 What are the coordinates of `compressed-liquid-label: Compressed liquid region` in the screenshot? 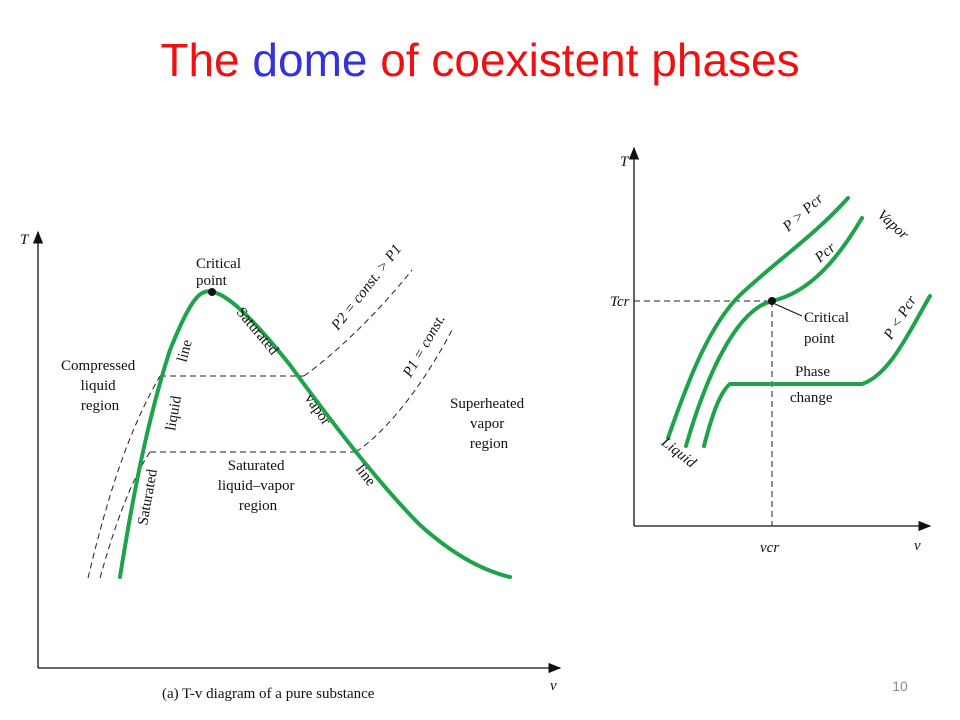 It's located at (100, 386).